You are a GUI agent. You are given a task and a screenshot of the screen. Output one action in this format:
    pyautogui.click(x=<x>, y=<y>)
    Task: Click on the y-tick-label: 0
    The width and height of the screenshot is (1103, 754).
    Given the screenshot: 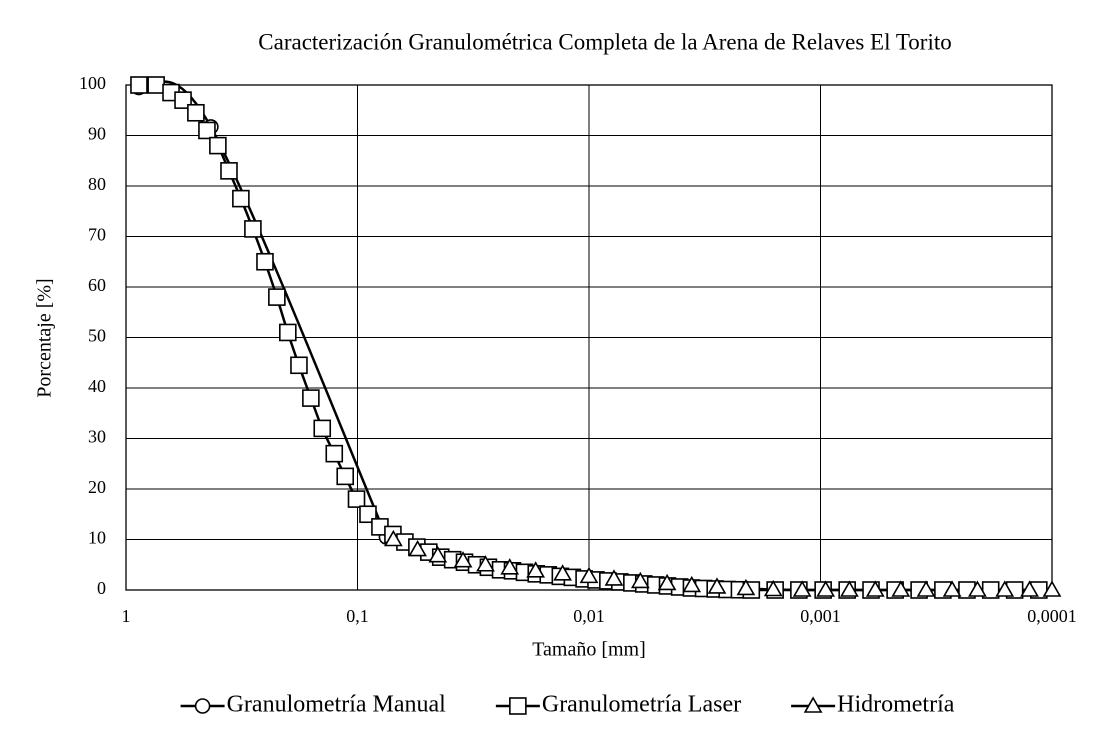 What is the action you would take?
    pyautogui.click(x=101, y=588)
    